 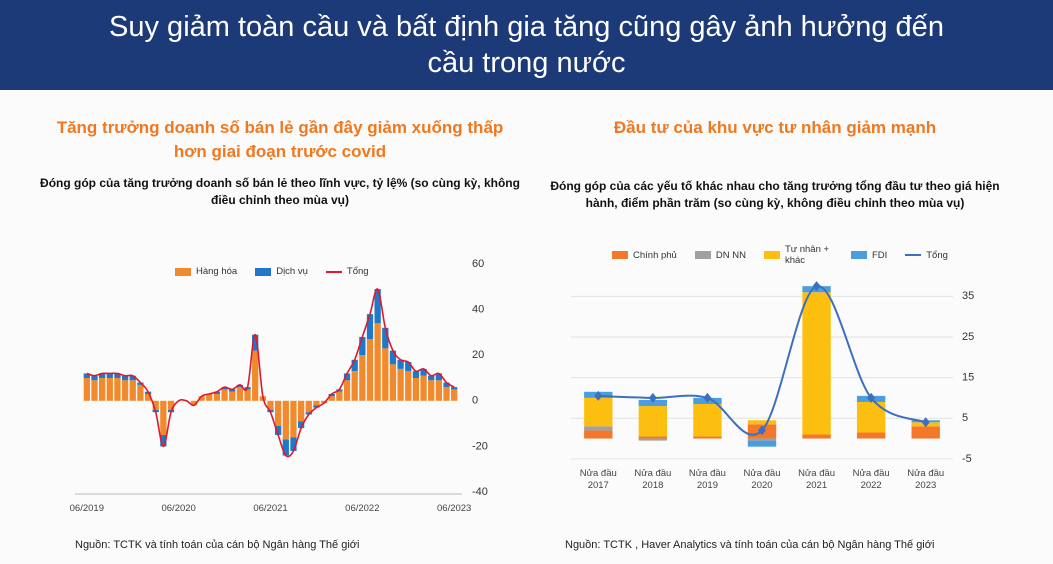 What do you see at coordinates (926, 479) in the screenshot?
I see `x-tick-label: Nửa đầu 2023` at bounding box center [926, 479].